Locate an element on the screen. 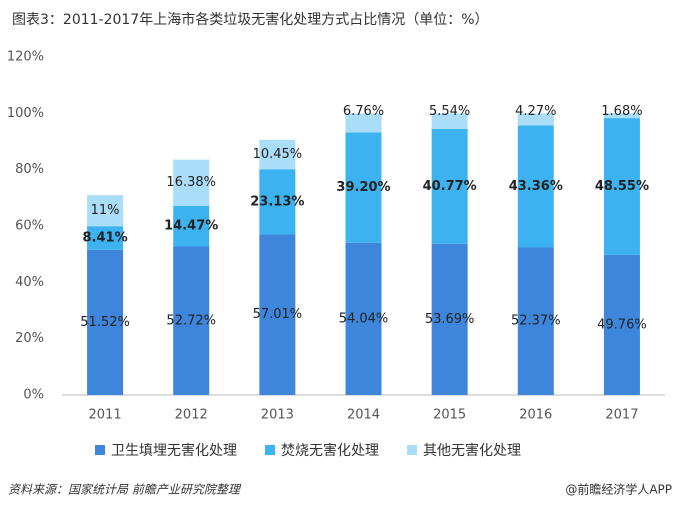 The height and width of the screenshot is (511, 680). y-tick-label: 20% is located at coordinates (29, 338).